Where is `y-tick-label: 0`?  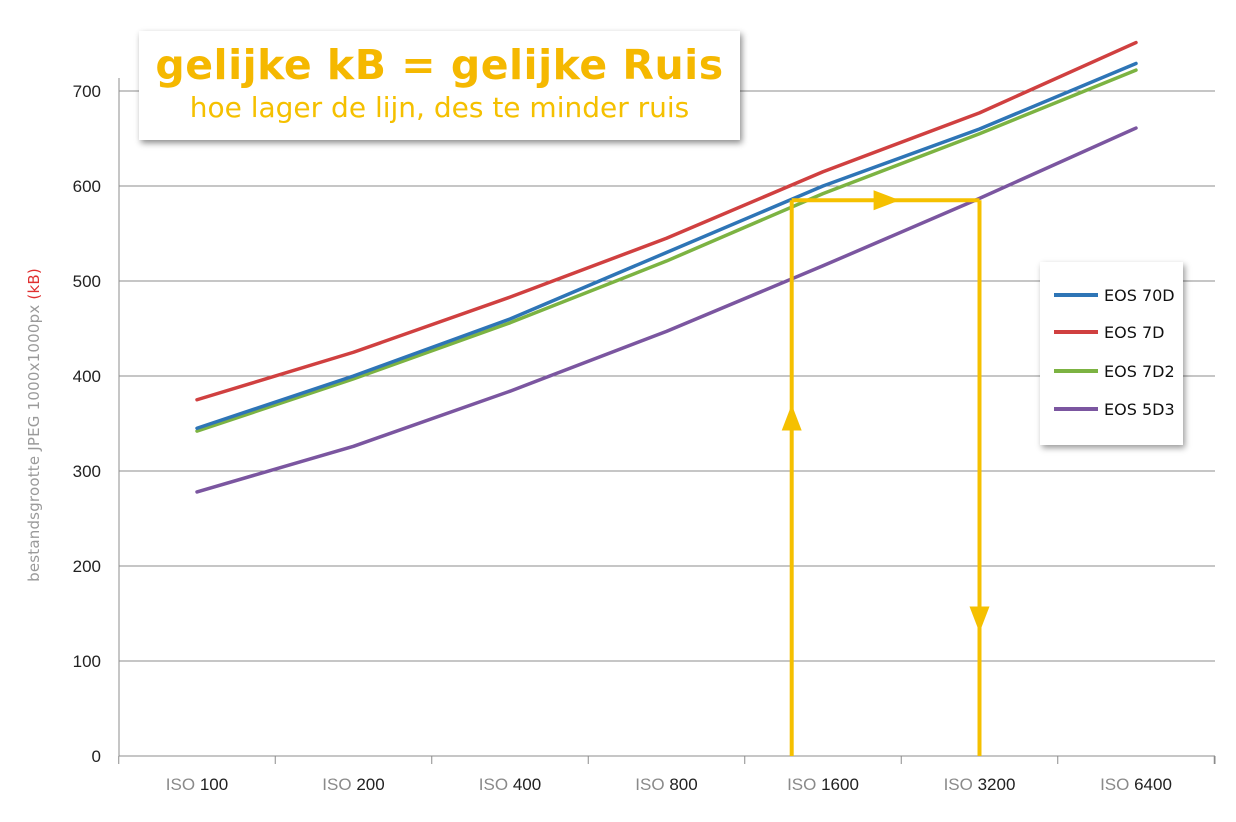 y-tick-label: 0 is located at coordinates (96, 756).